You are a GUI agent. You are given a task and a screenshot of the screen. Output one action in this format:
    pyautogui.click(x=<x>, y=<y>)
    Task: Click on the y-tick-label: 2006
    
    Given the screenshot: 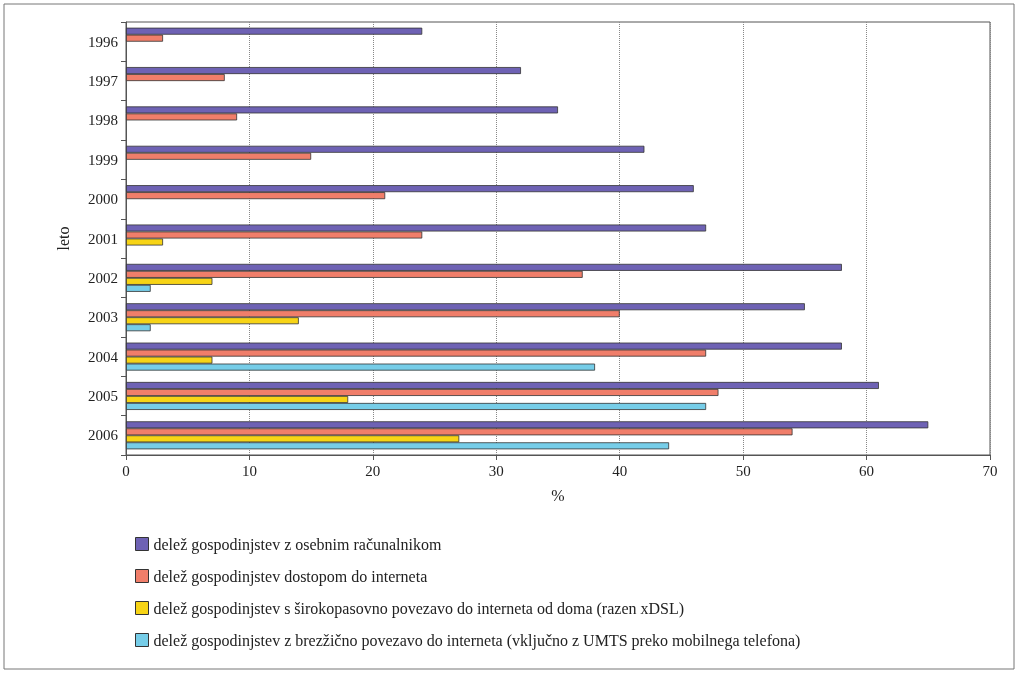 What is the action you would take?
    pyautogui.click(x=103, y=435)
    